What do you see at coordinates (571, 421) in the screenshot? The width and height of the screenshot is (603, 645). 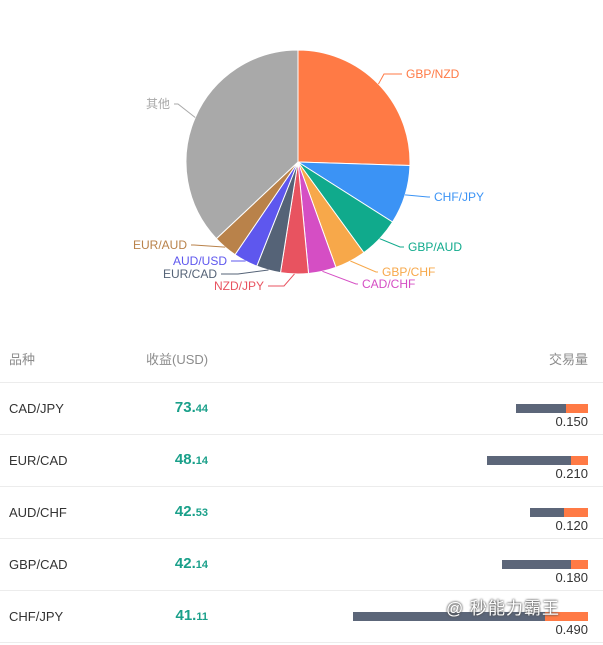 I see `row-volume: 0.150` at bounding box center [571, 421].